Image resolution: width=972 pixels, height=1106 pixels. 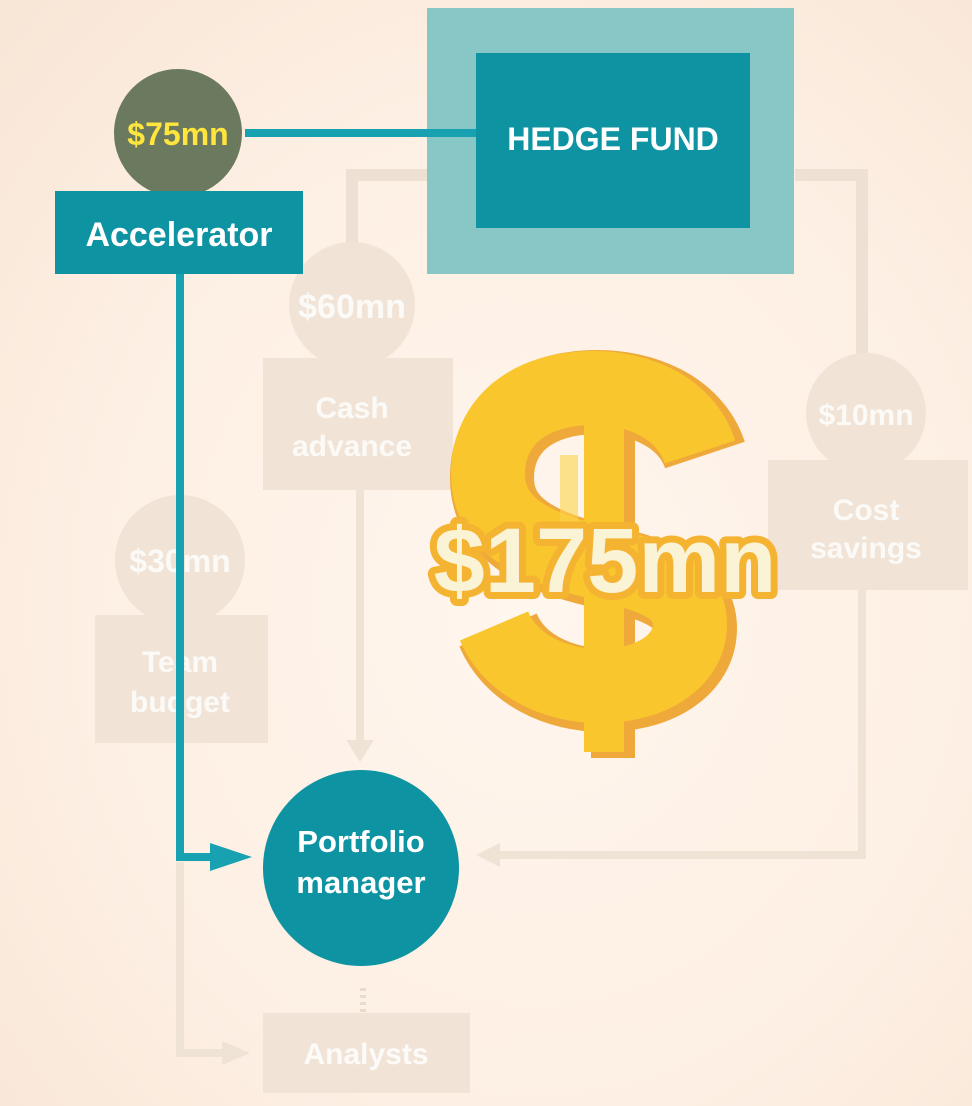 I want to click on faded-arrowhead-analysts, so click(x=236, y=1053).